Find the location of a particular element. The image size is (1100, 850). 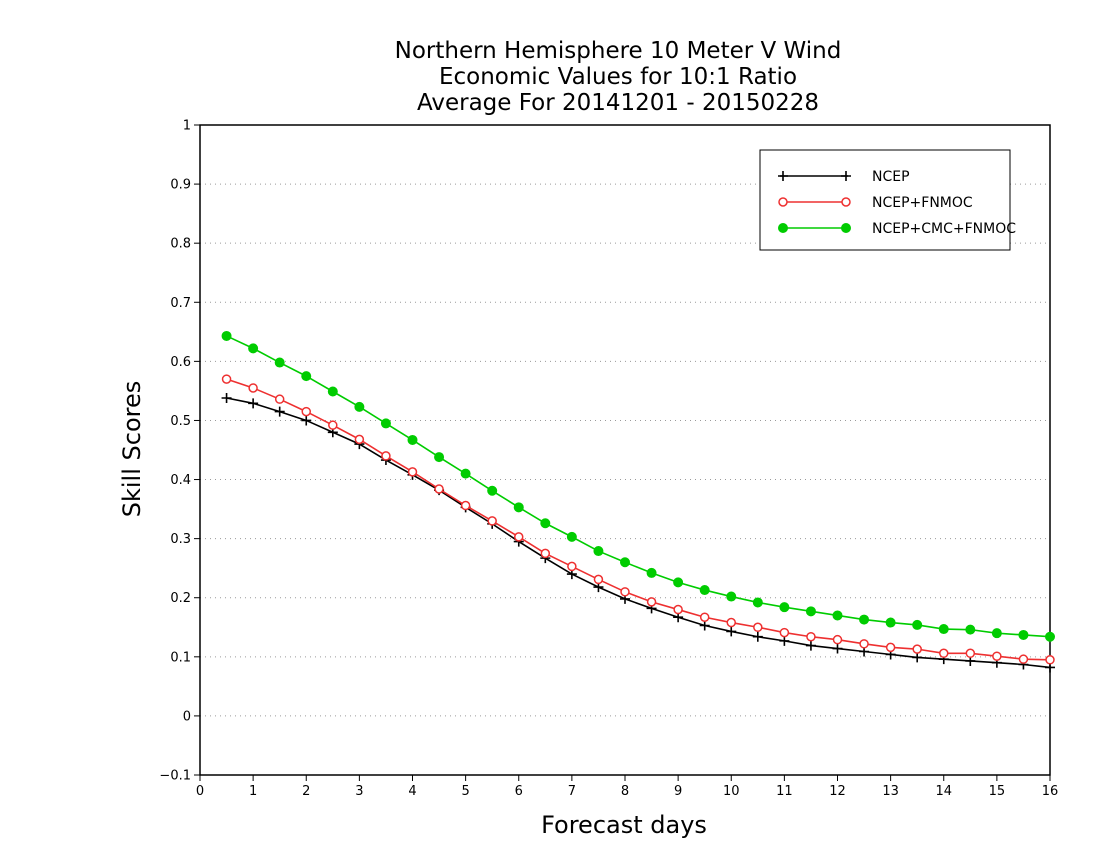

y-tick-label: 0.5 is located at coordinates (180, 421).